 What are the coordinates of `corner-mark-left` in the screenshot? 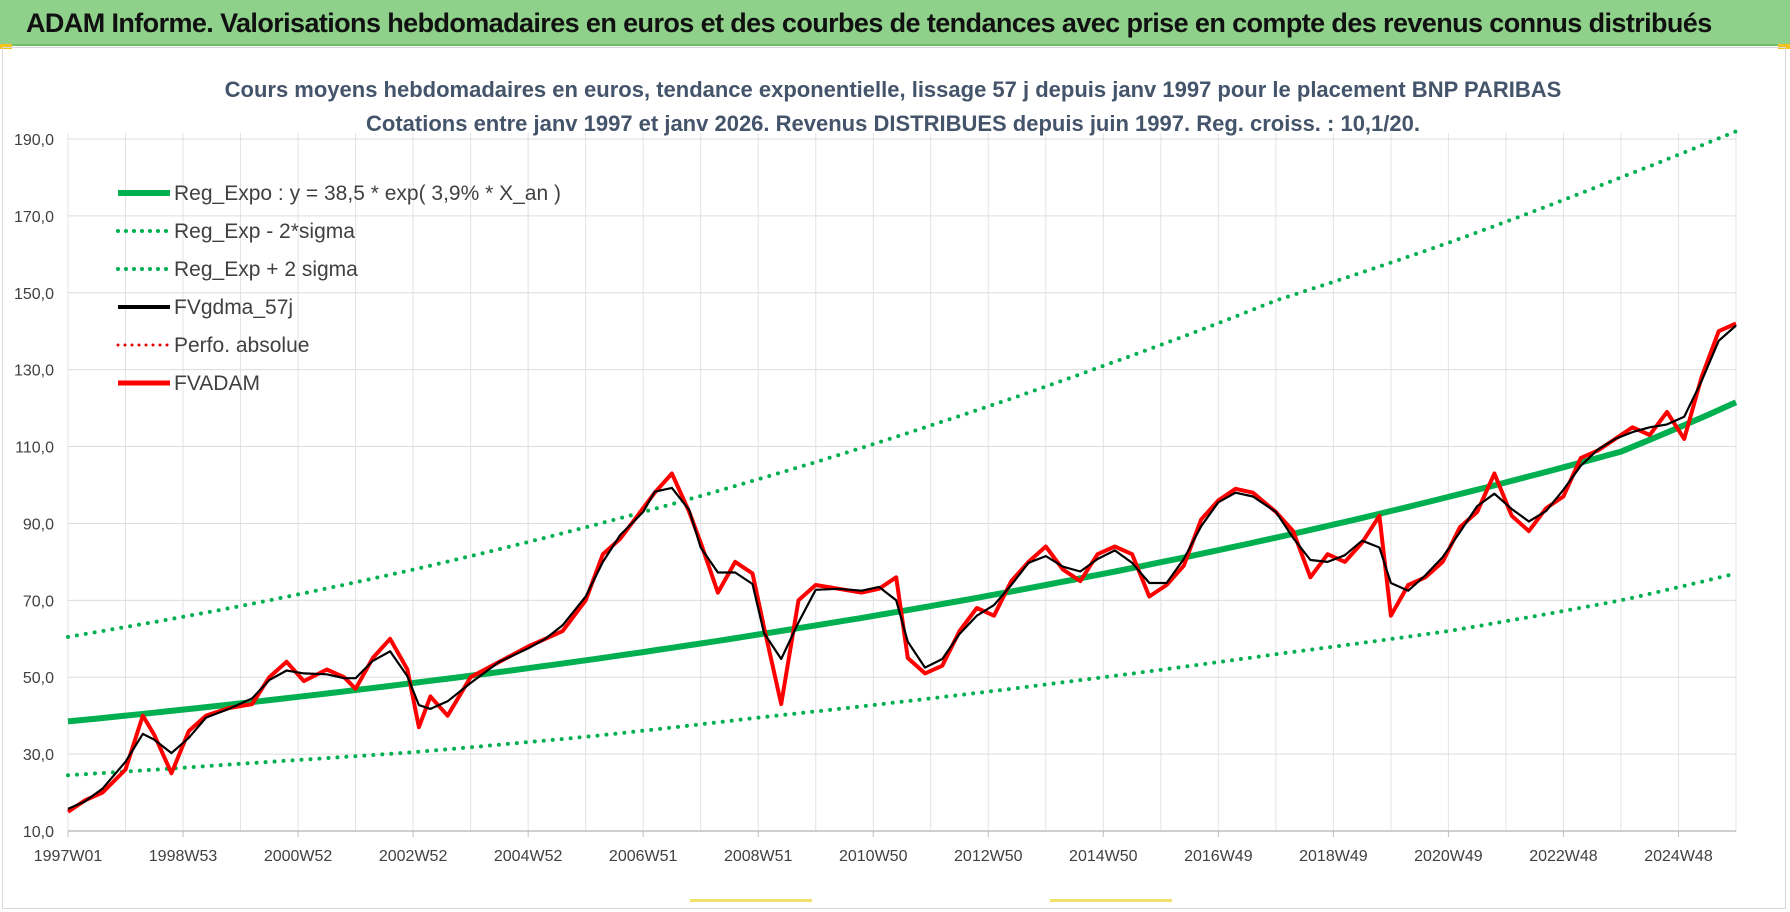 It's located at (6, 46).